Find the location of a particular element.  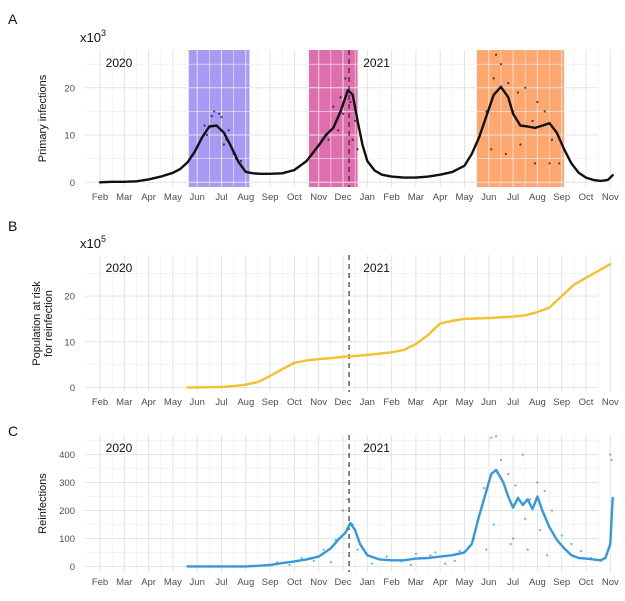

x-tick-label: Jan is located at coordinates (367, 582).